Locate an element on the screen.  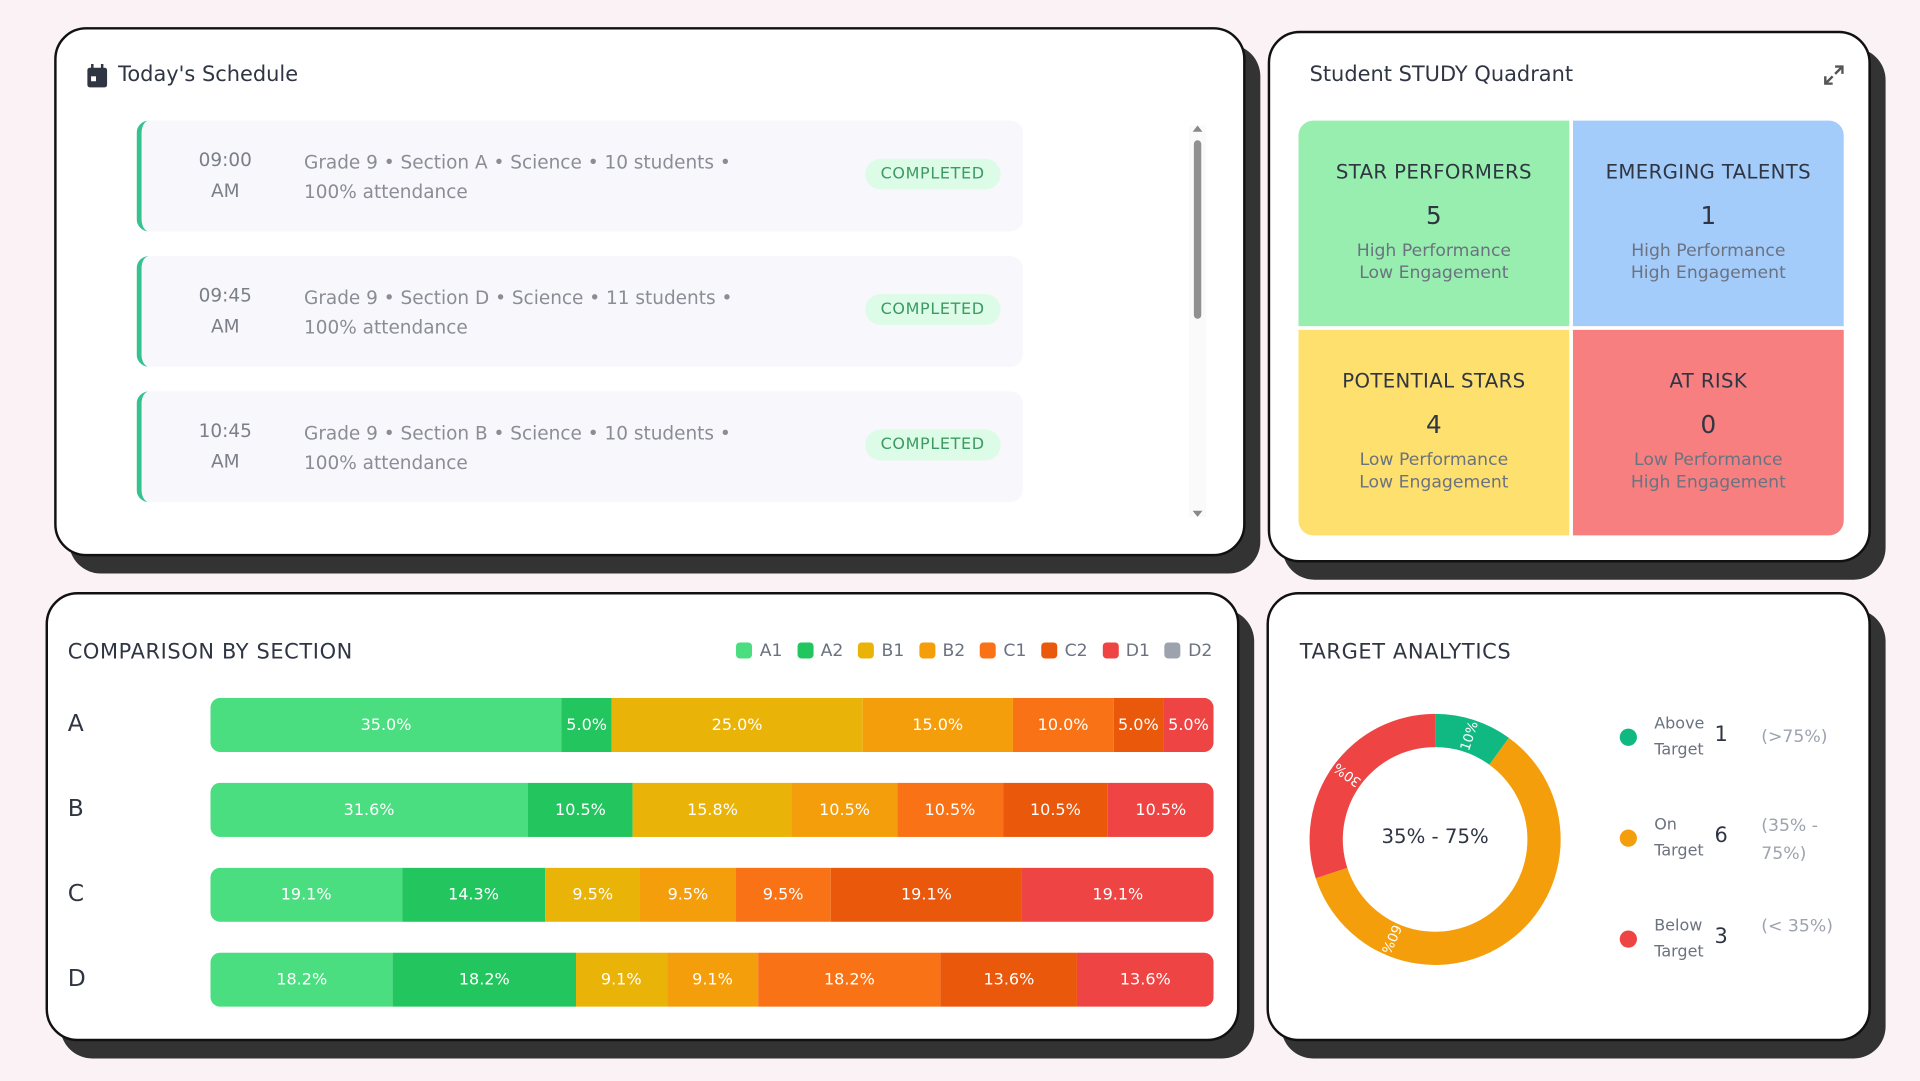
quadrant-title: Student STUDY Quadrant is located at coordinates (1441, 75).